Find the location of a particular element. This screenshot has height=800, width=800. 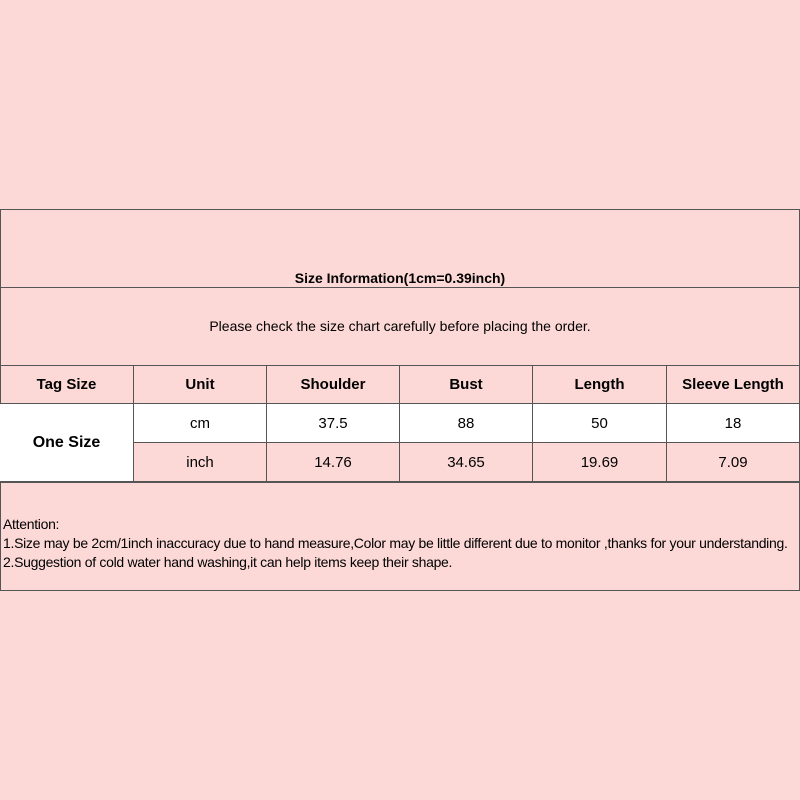

tag-size-value: One Size is located at coordinates (67, 443).